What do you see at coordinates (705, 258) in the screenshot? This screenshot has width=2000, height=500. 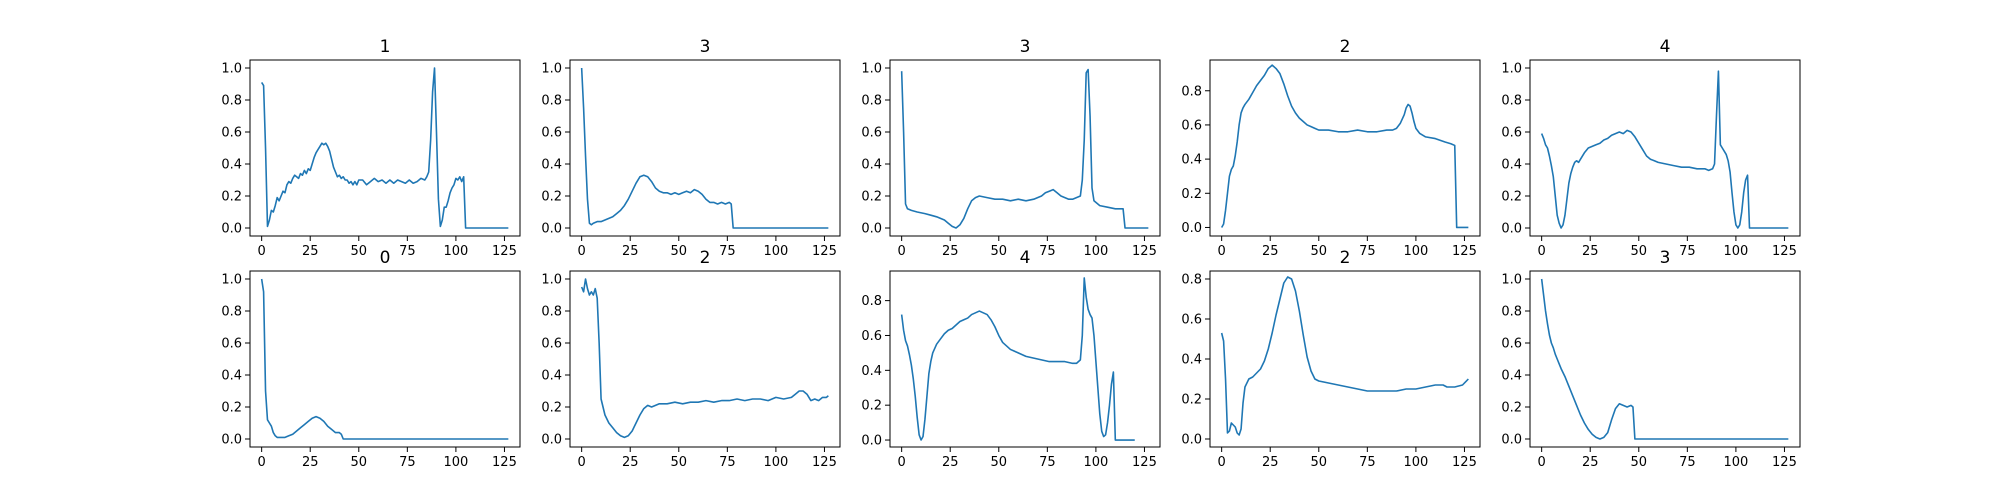 I see `subplot-title: 2` at bounding box center [705, 258].